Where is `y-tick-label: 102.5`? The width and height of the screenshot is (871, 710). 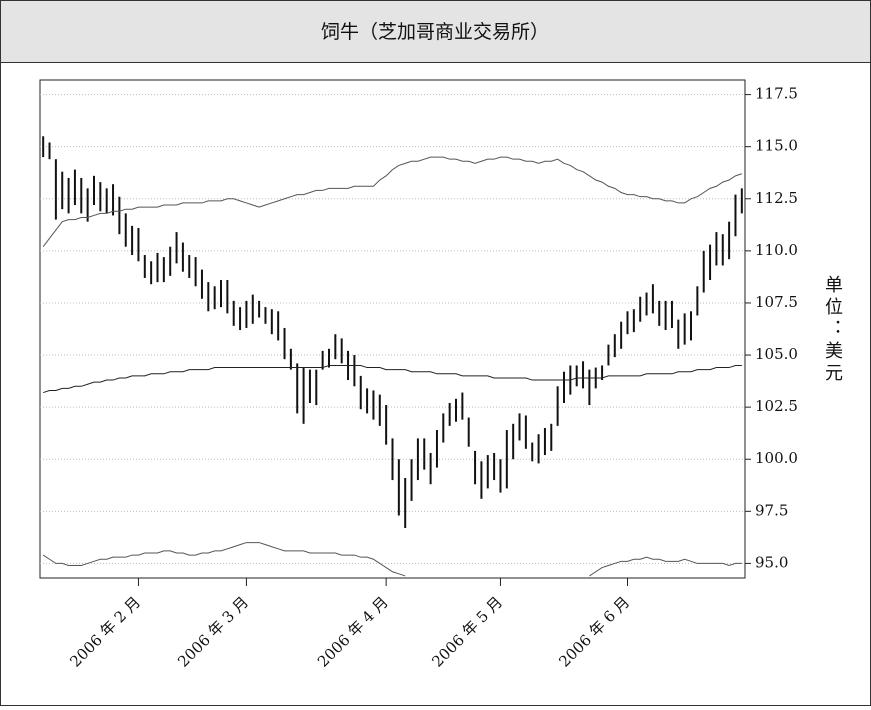 y-tick-label: 102.5 is located at coordinates (776, 406).